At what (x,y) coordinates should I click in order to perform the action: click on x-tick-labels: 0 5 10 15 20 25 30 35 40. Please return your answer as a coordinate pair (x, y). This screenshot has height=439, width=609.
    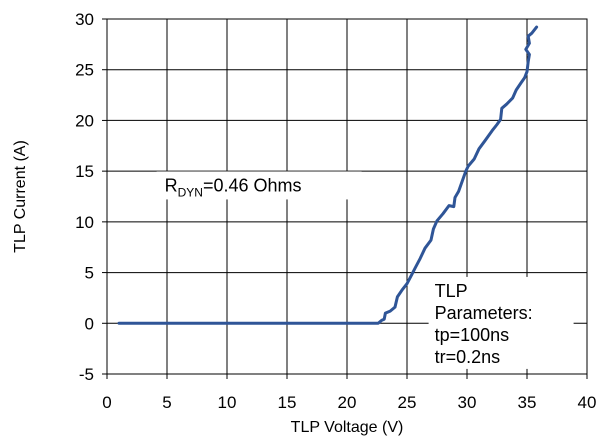
    Looking at the image, I should click on (349, 402).